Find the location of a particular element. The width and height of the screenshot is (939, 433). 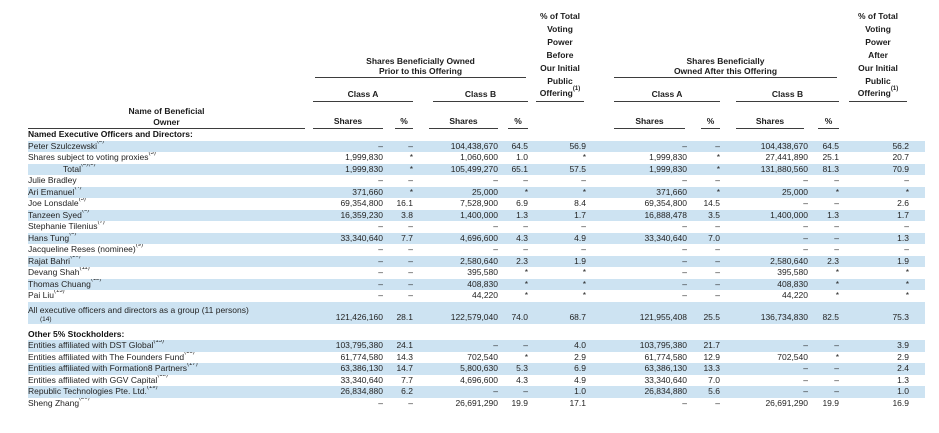

value-cell: 74.0 is located at coordinates (513, 312).